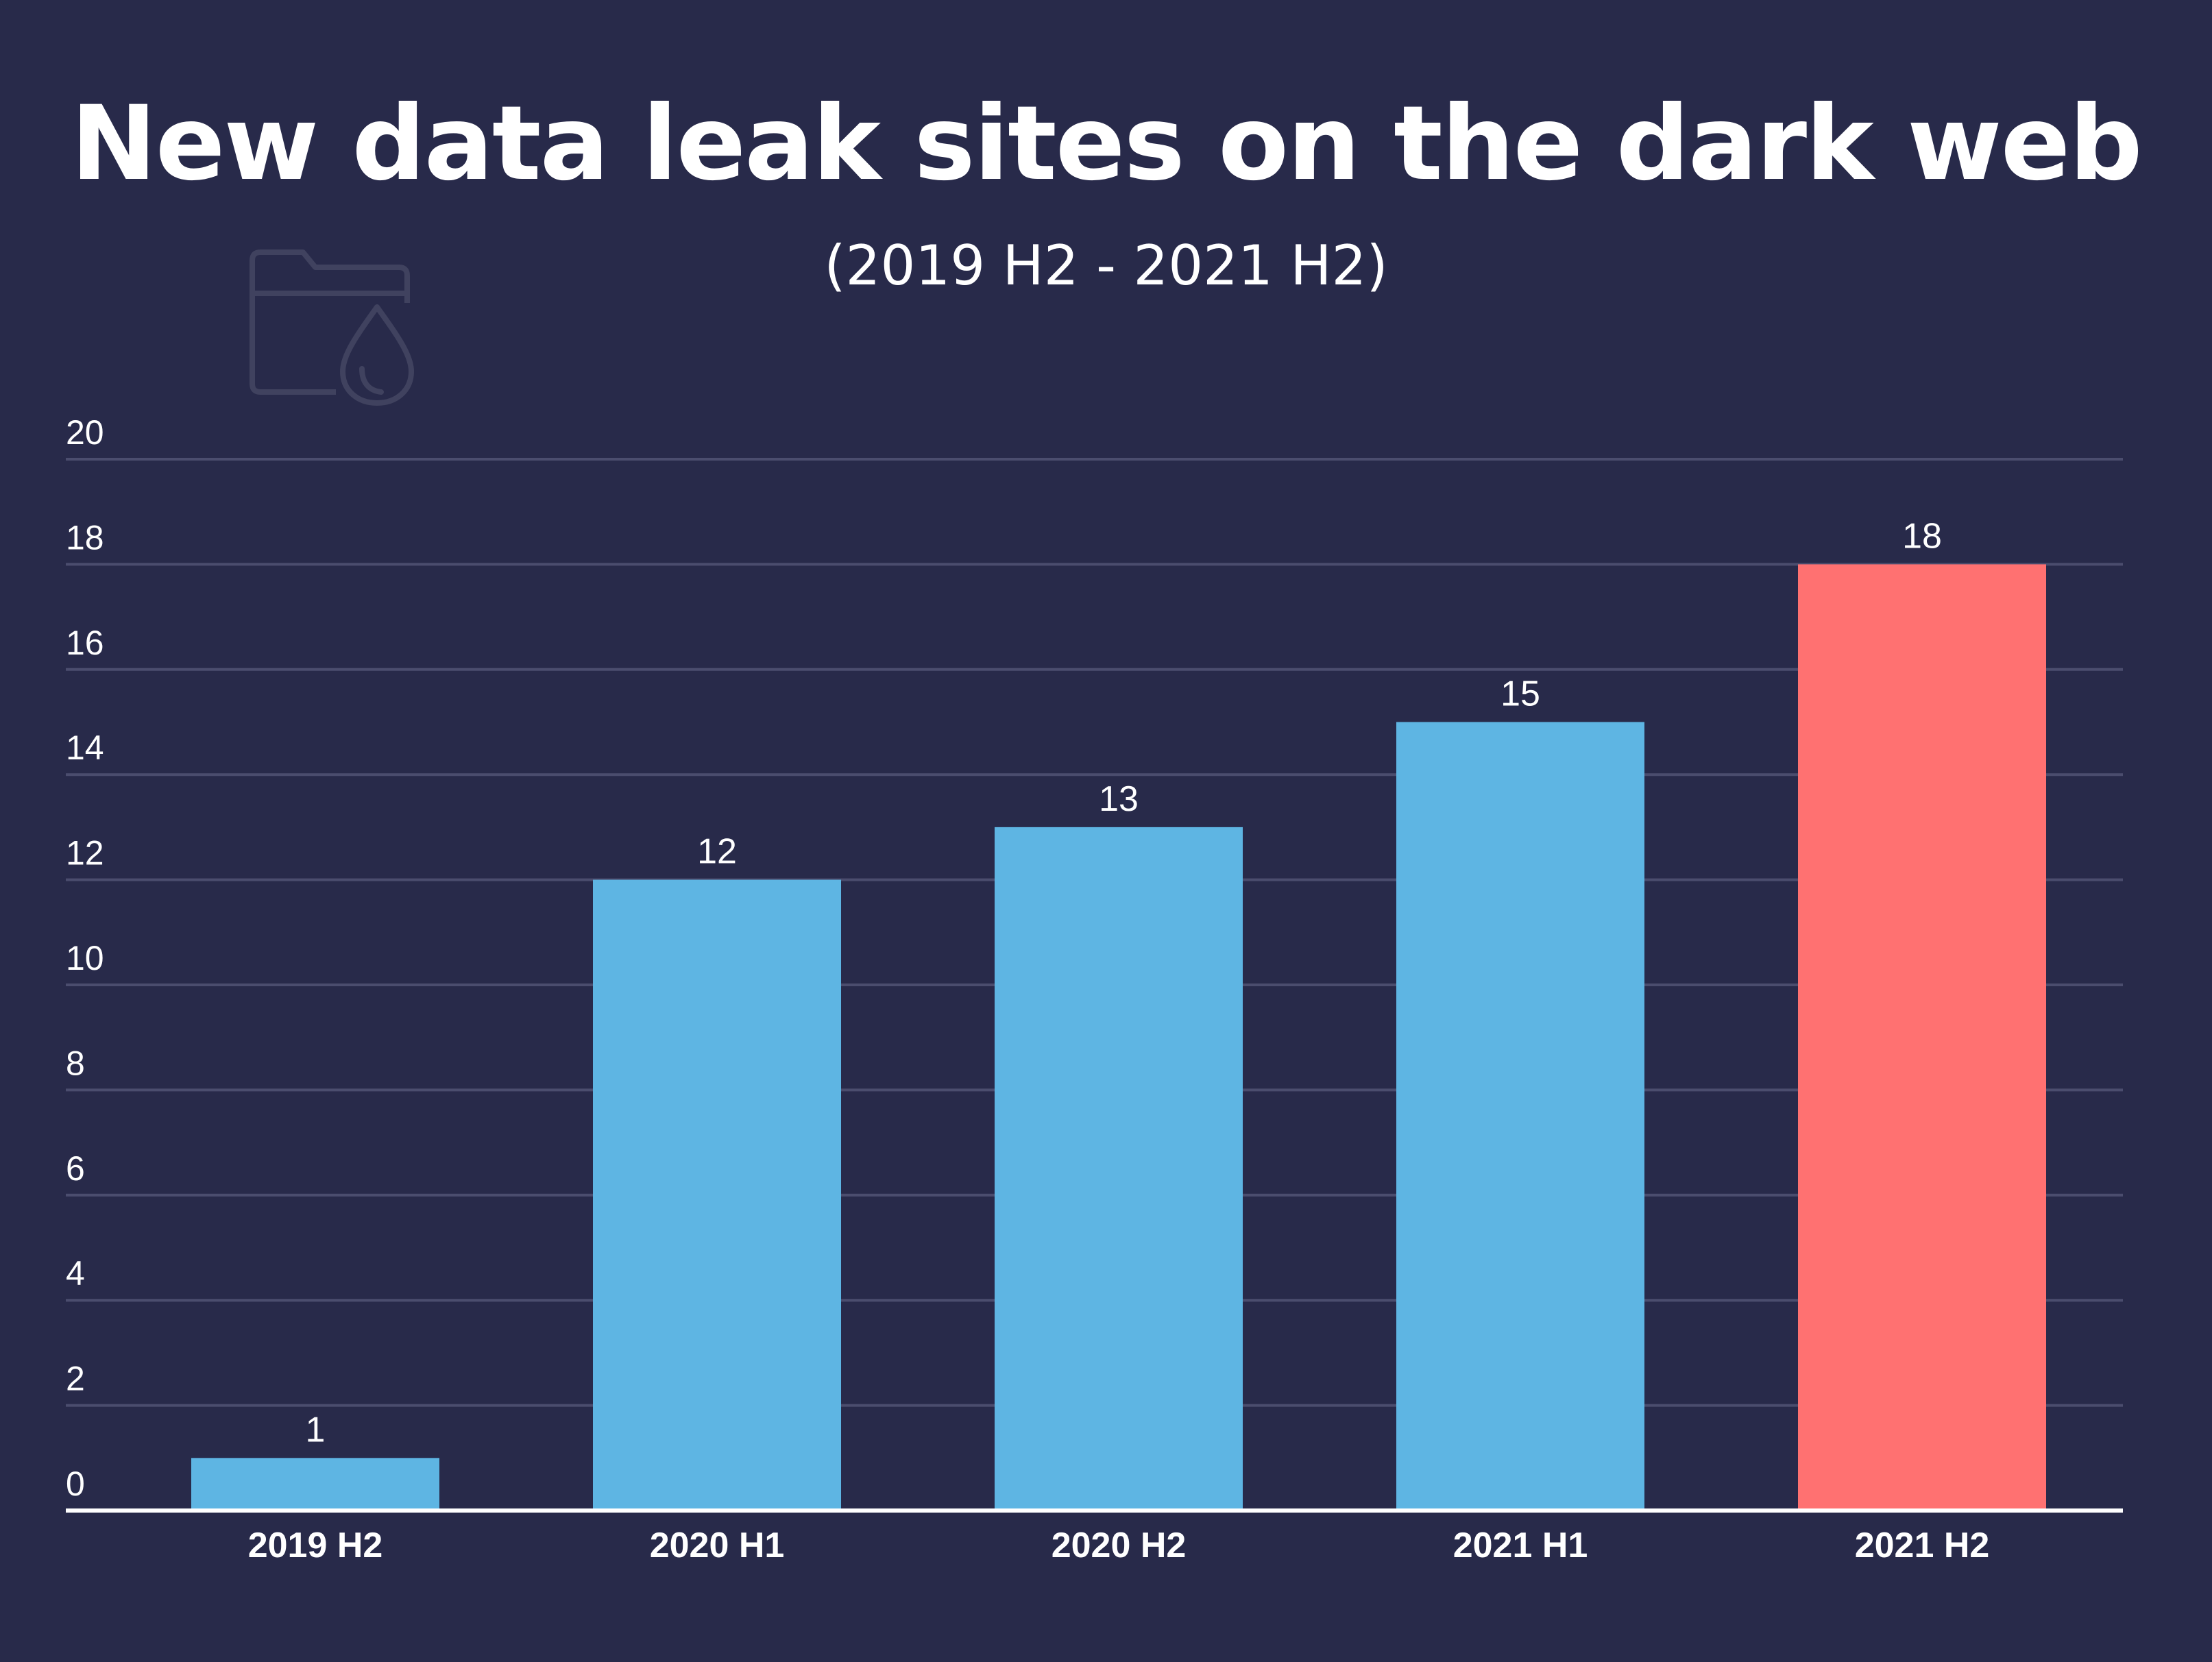 The image size is (2212, 1662). Describe the element at coordinates (75, 1273) in the screenshot. I see `y-tick-label: 4` at that location.